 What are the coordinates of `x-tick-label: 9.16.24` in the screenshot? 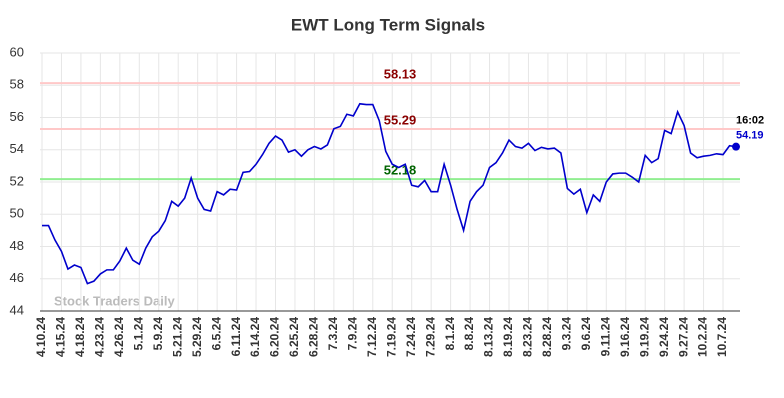 It's located at (625, 337).